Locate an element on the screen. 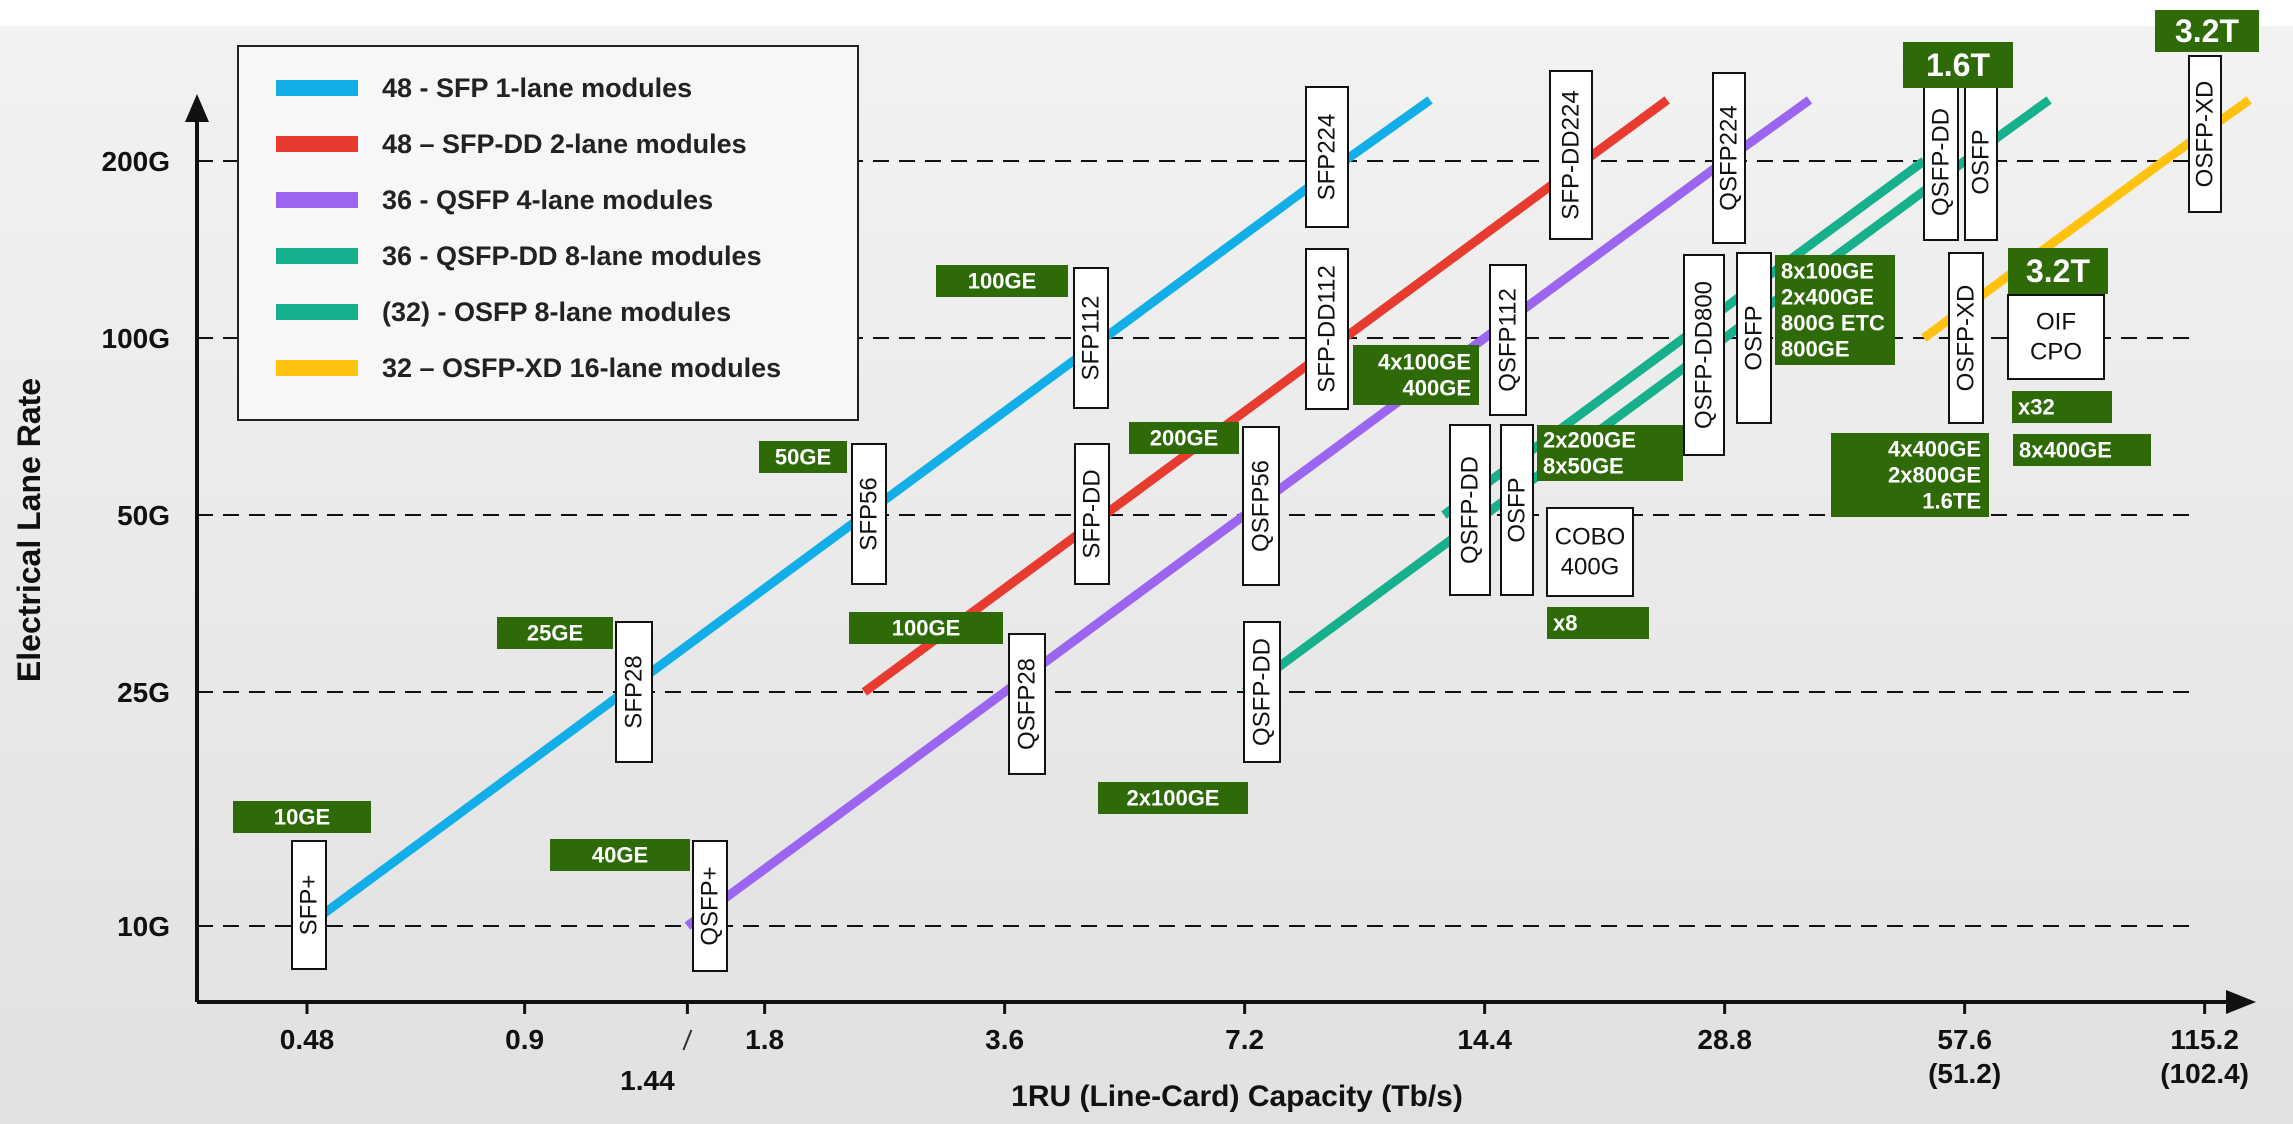 This screenshot has height=1124, width=2293. annotation-tag: 3.2T is located at coordinates (2207, 31).